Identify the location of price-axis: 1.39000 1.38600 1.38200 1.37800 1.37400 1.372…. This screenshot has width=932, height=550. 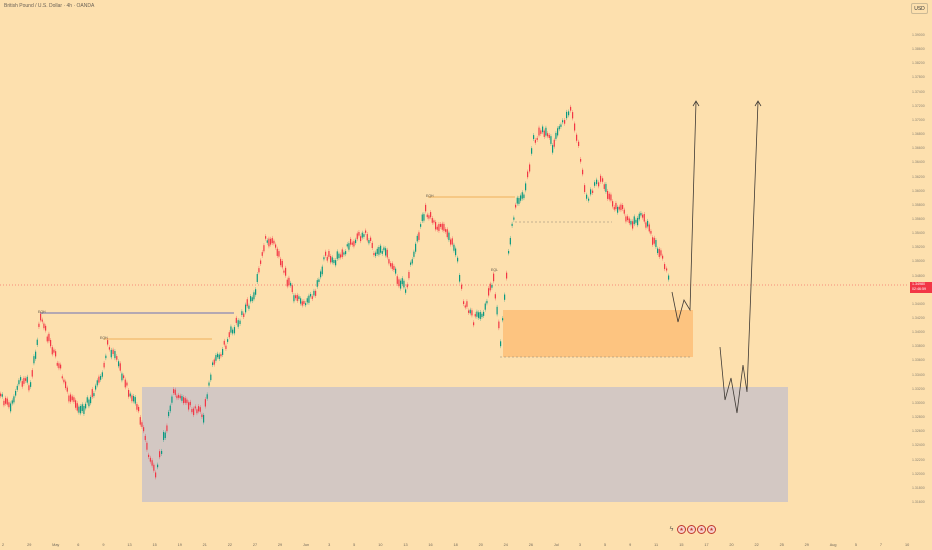
(920, 268).